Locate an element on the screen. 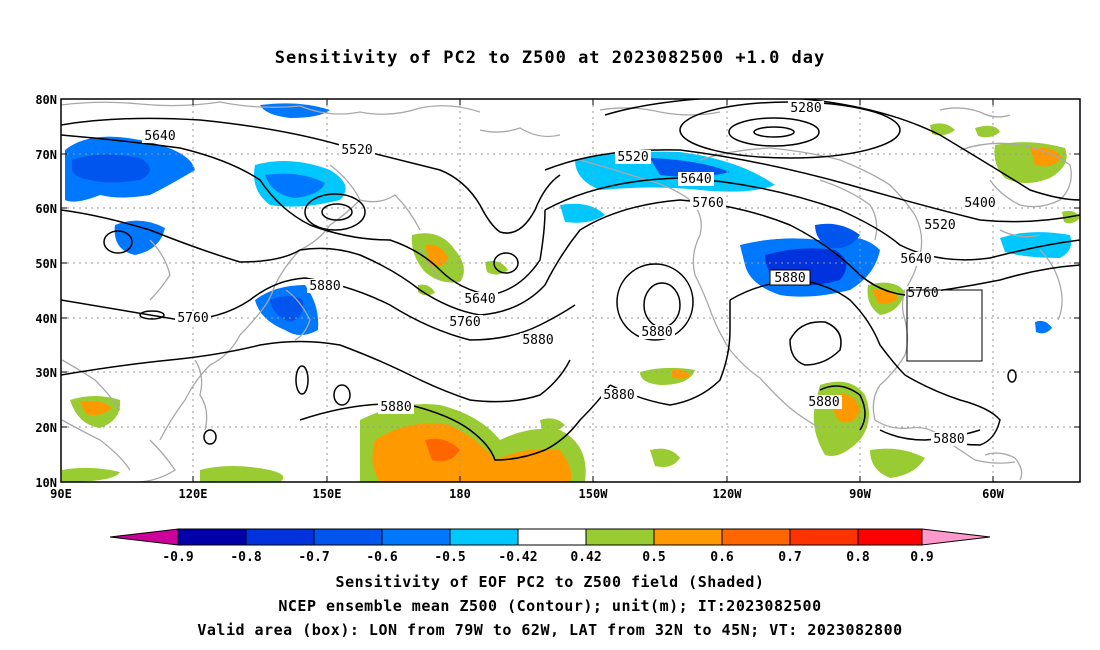 Image resolution: width=1100 pixels, height=650 pixels. shade-pos-greenland-core is located at coordinates (1046, 157).